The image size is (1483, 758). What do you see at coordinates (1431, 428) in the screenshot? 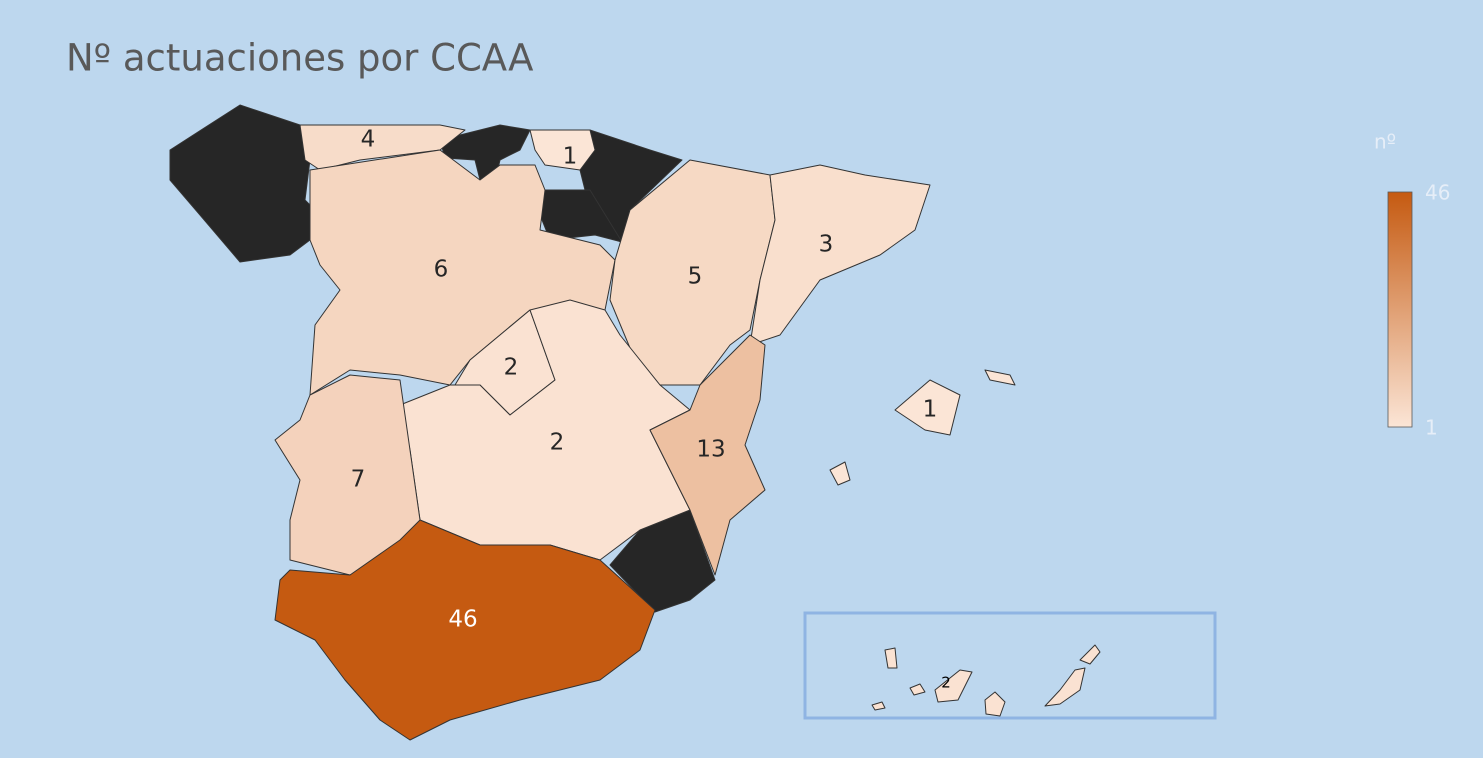
I see `legend-tick-label: 1` at bounding box center [1431, 428].